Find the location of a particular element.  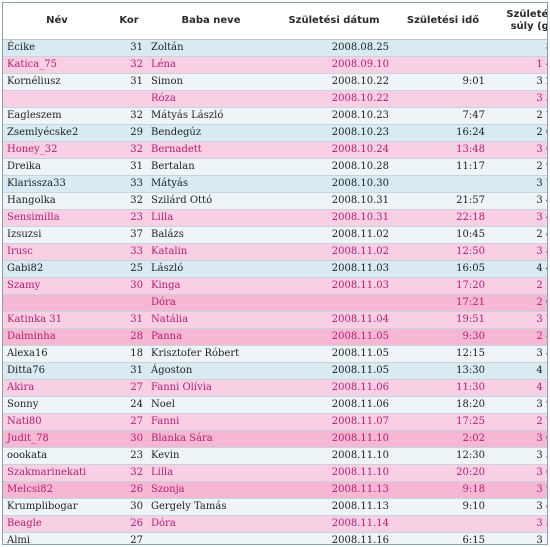

cell-szuletesi-suly: 2 770 is located at coordinates (521, 116).